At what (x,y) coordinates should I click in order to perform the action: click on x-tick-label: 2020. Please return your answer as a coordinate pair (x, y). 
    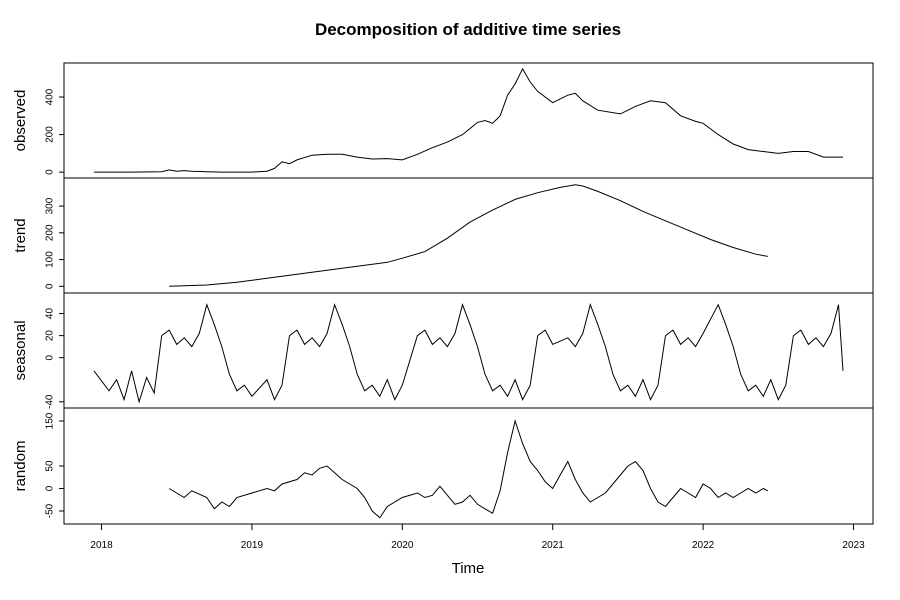
    Looking at the image, I should click on (402, 545).